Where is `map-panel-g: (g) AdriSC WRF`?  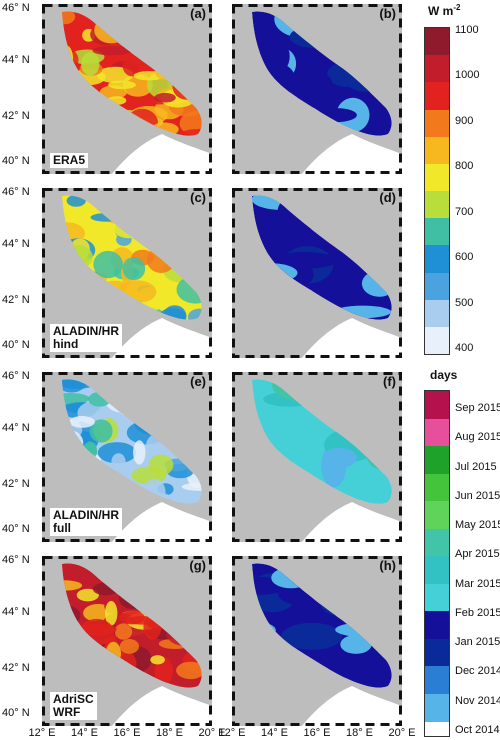 map-panel-g: (g) AdriSC WRF is located at coordinates (127, 641).